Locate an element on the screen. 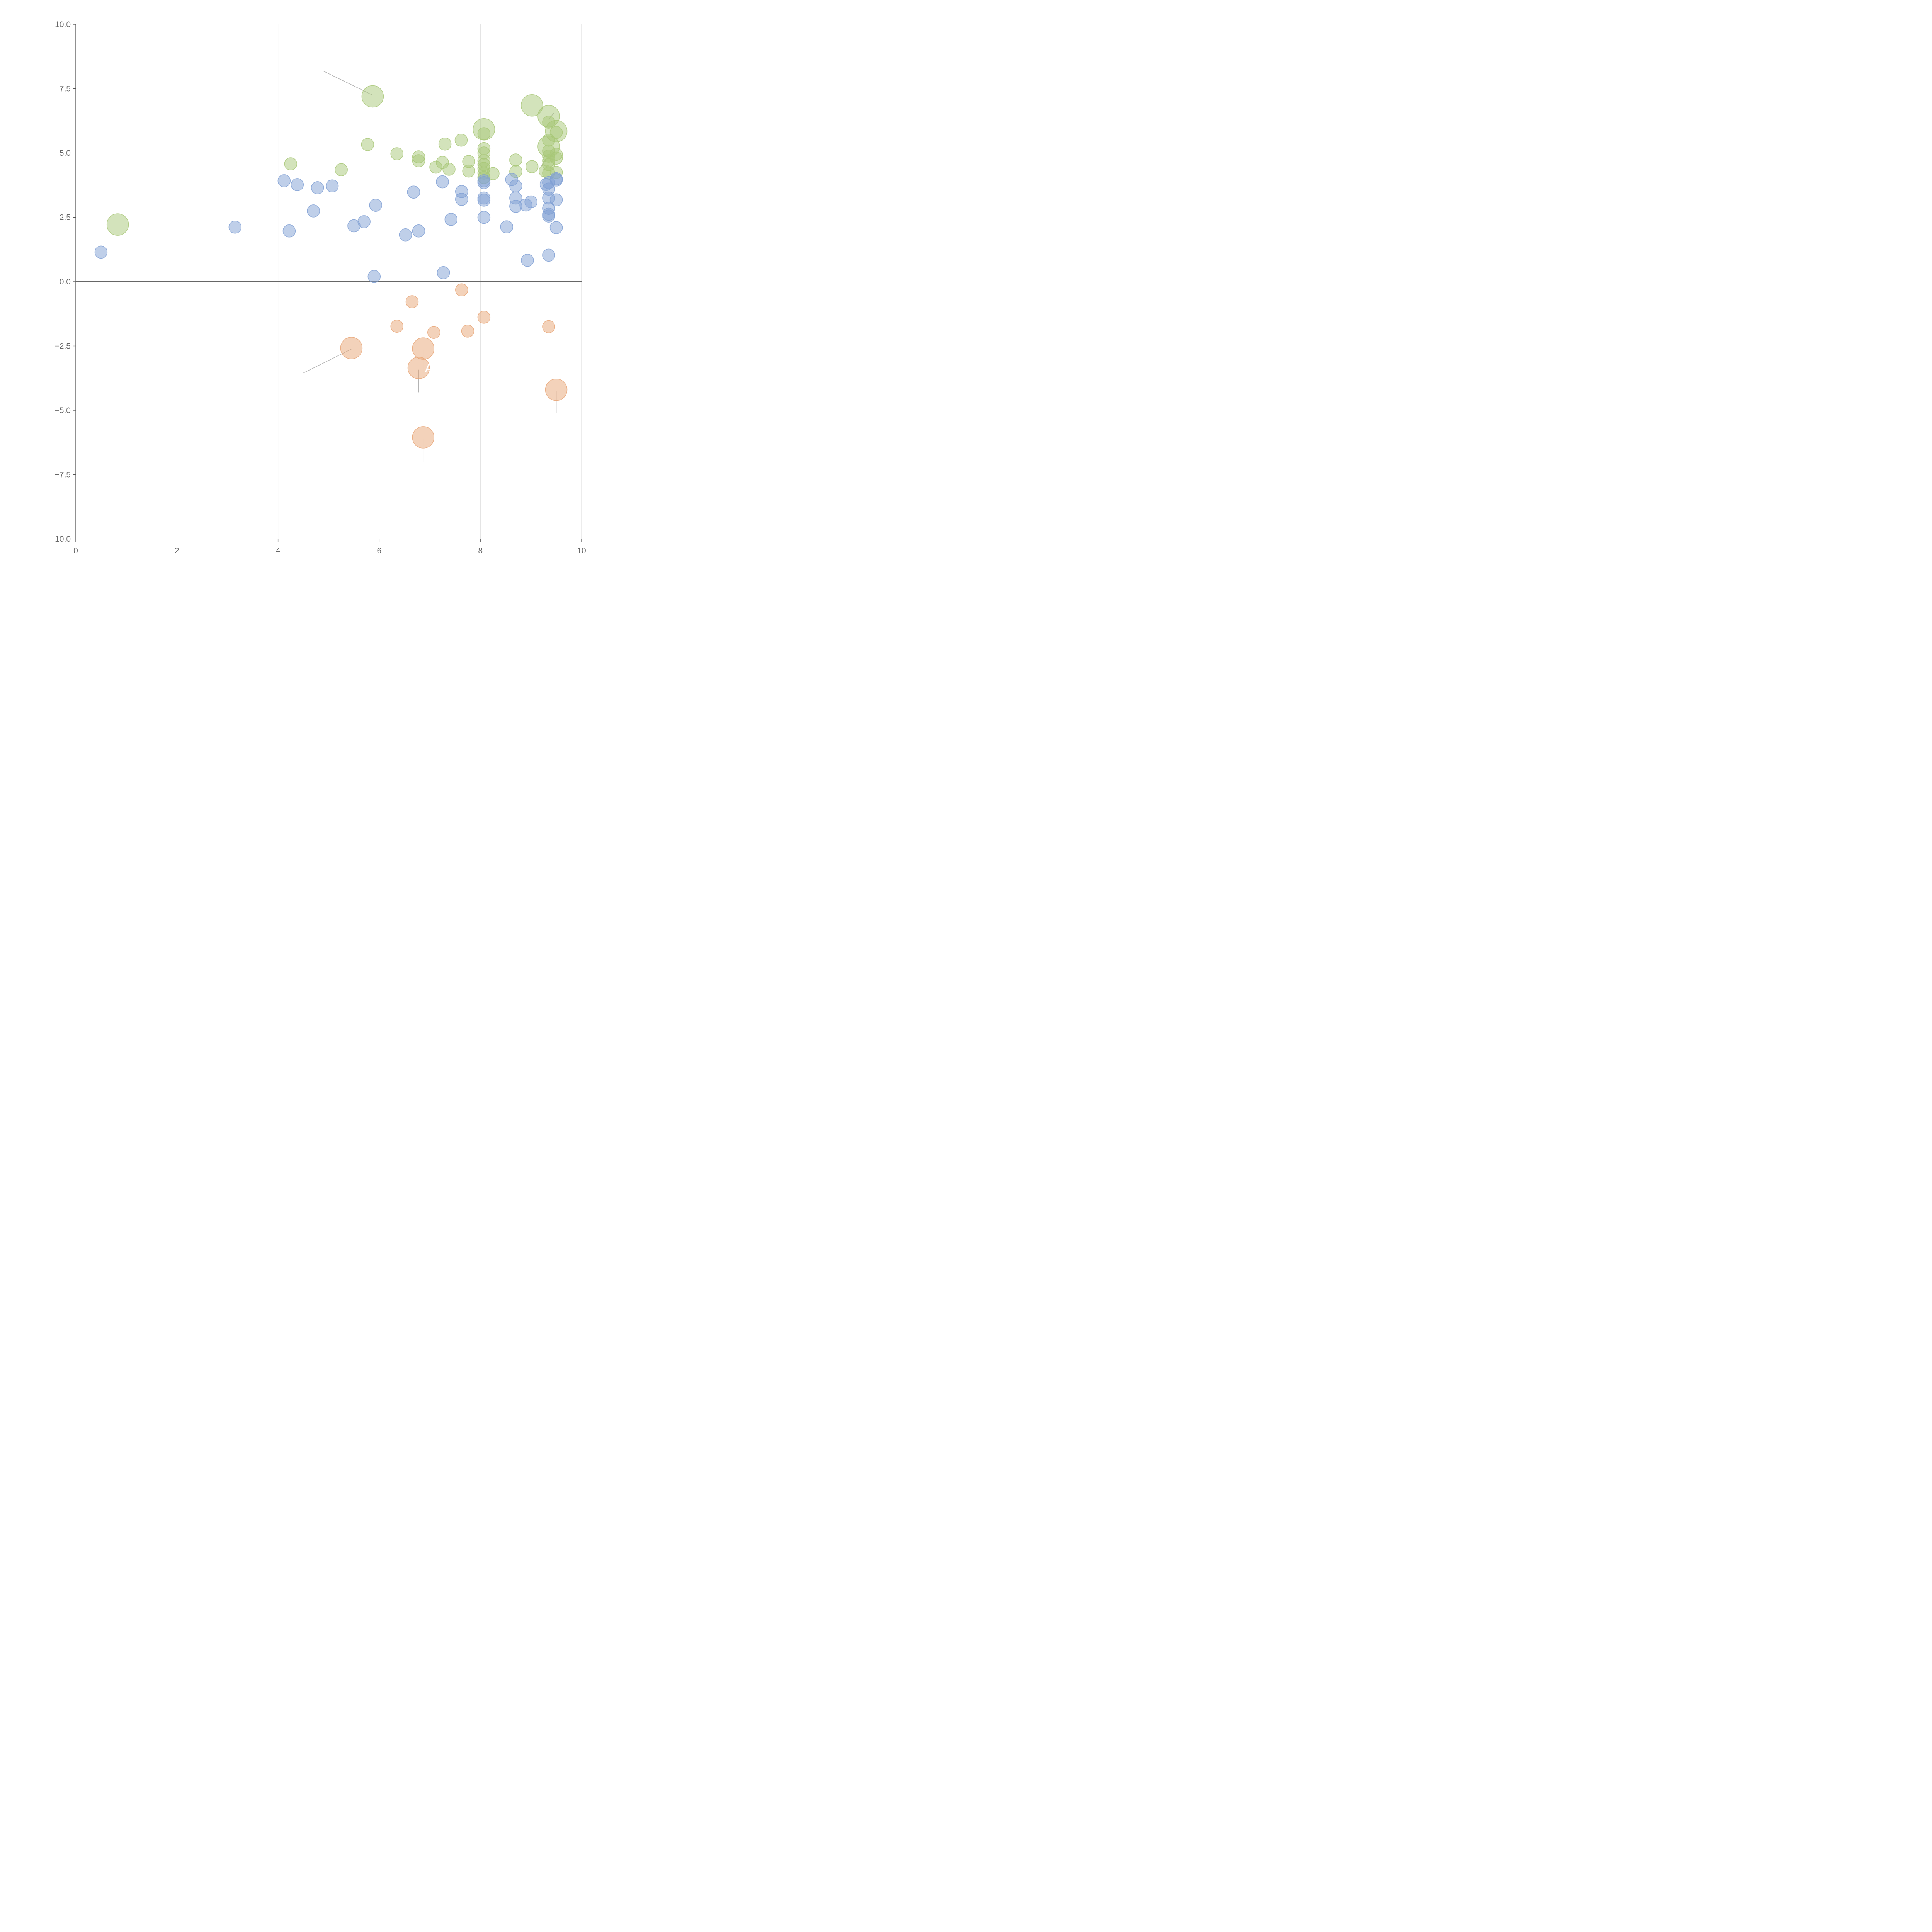 The image size is (1932, 1932). y-tick-label-3: 2.5 is located at coordinates (66, 218).